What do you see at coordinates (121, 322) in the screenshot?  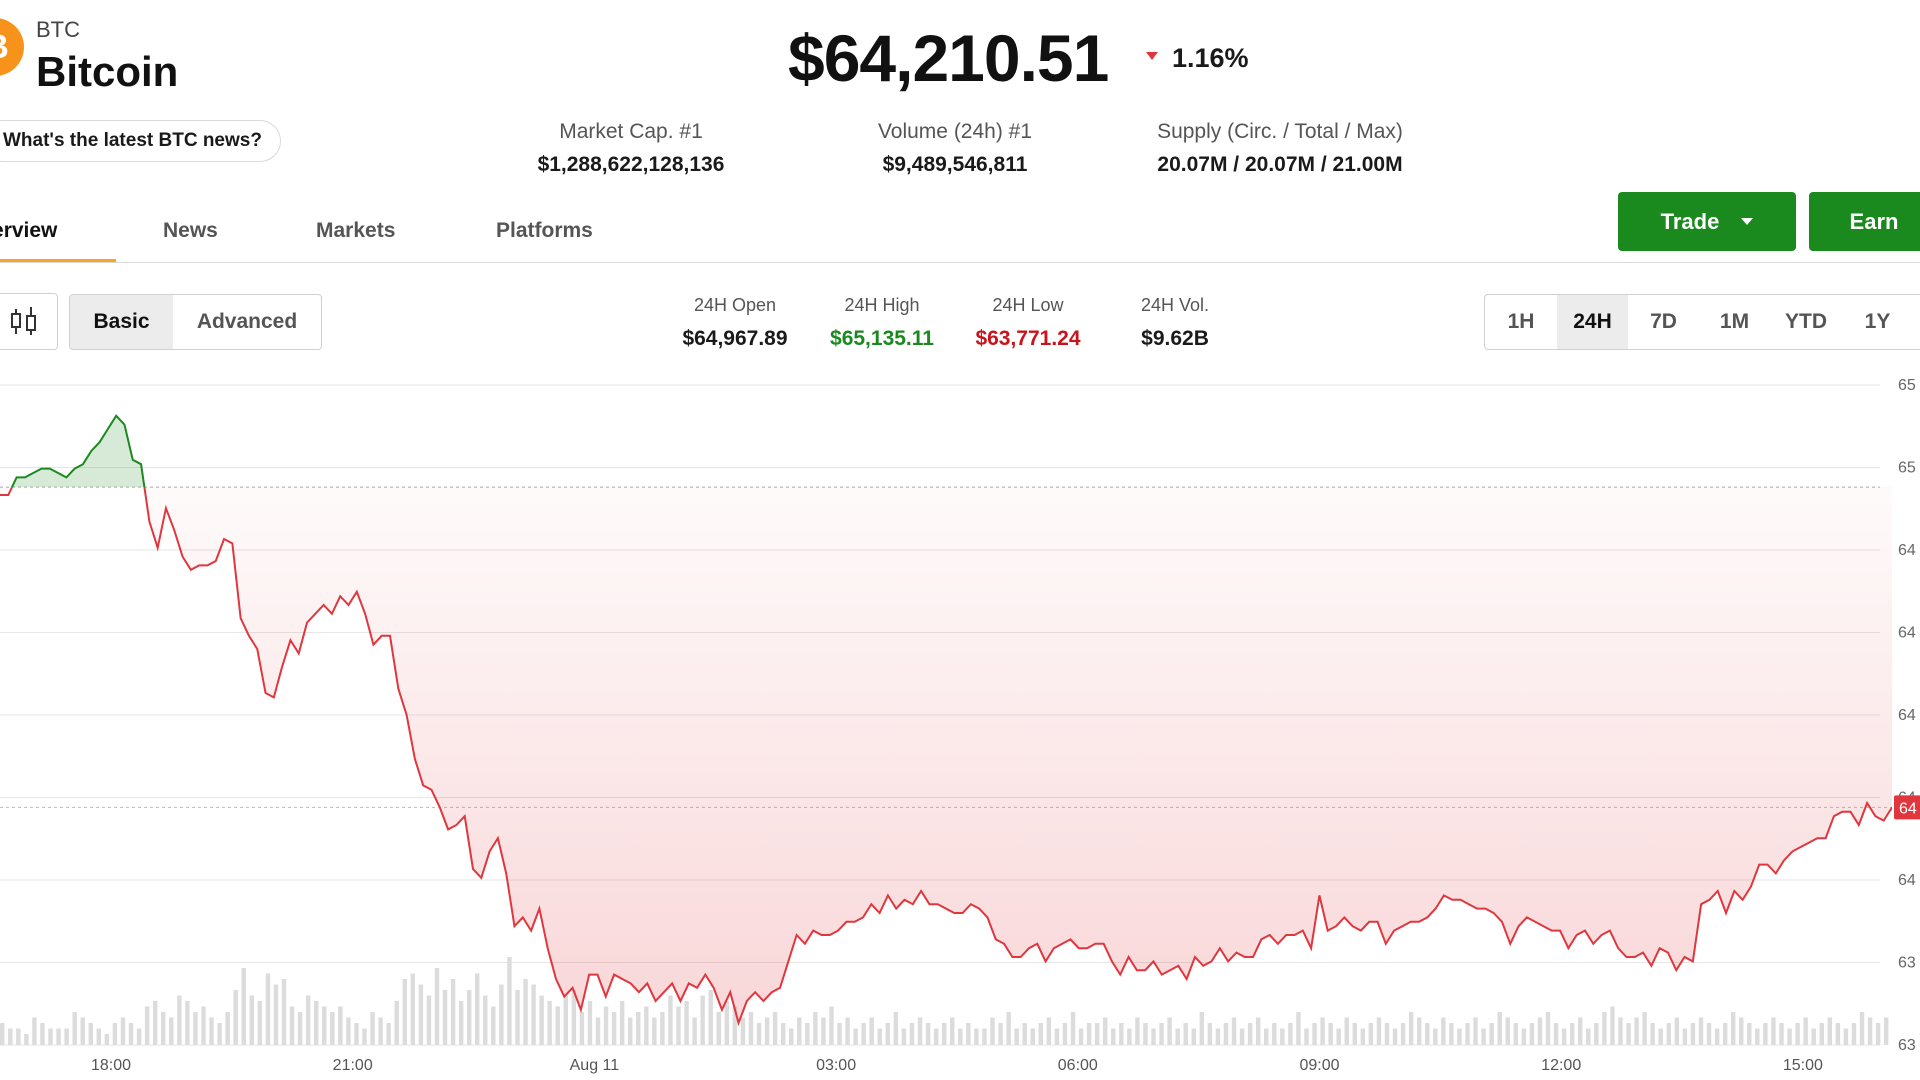 I see `basic-view-button: Basic` at bounding box center [121, 322].